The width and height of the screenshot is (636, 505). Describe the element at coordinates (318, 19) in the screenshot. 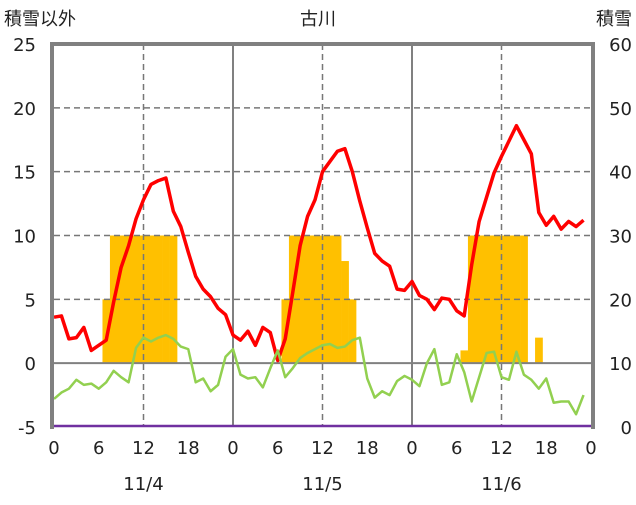

I see `chart-title: 古川` at that location.